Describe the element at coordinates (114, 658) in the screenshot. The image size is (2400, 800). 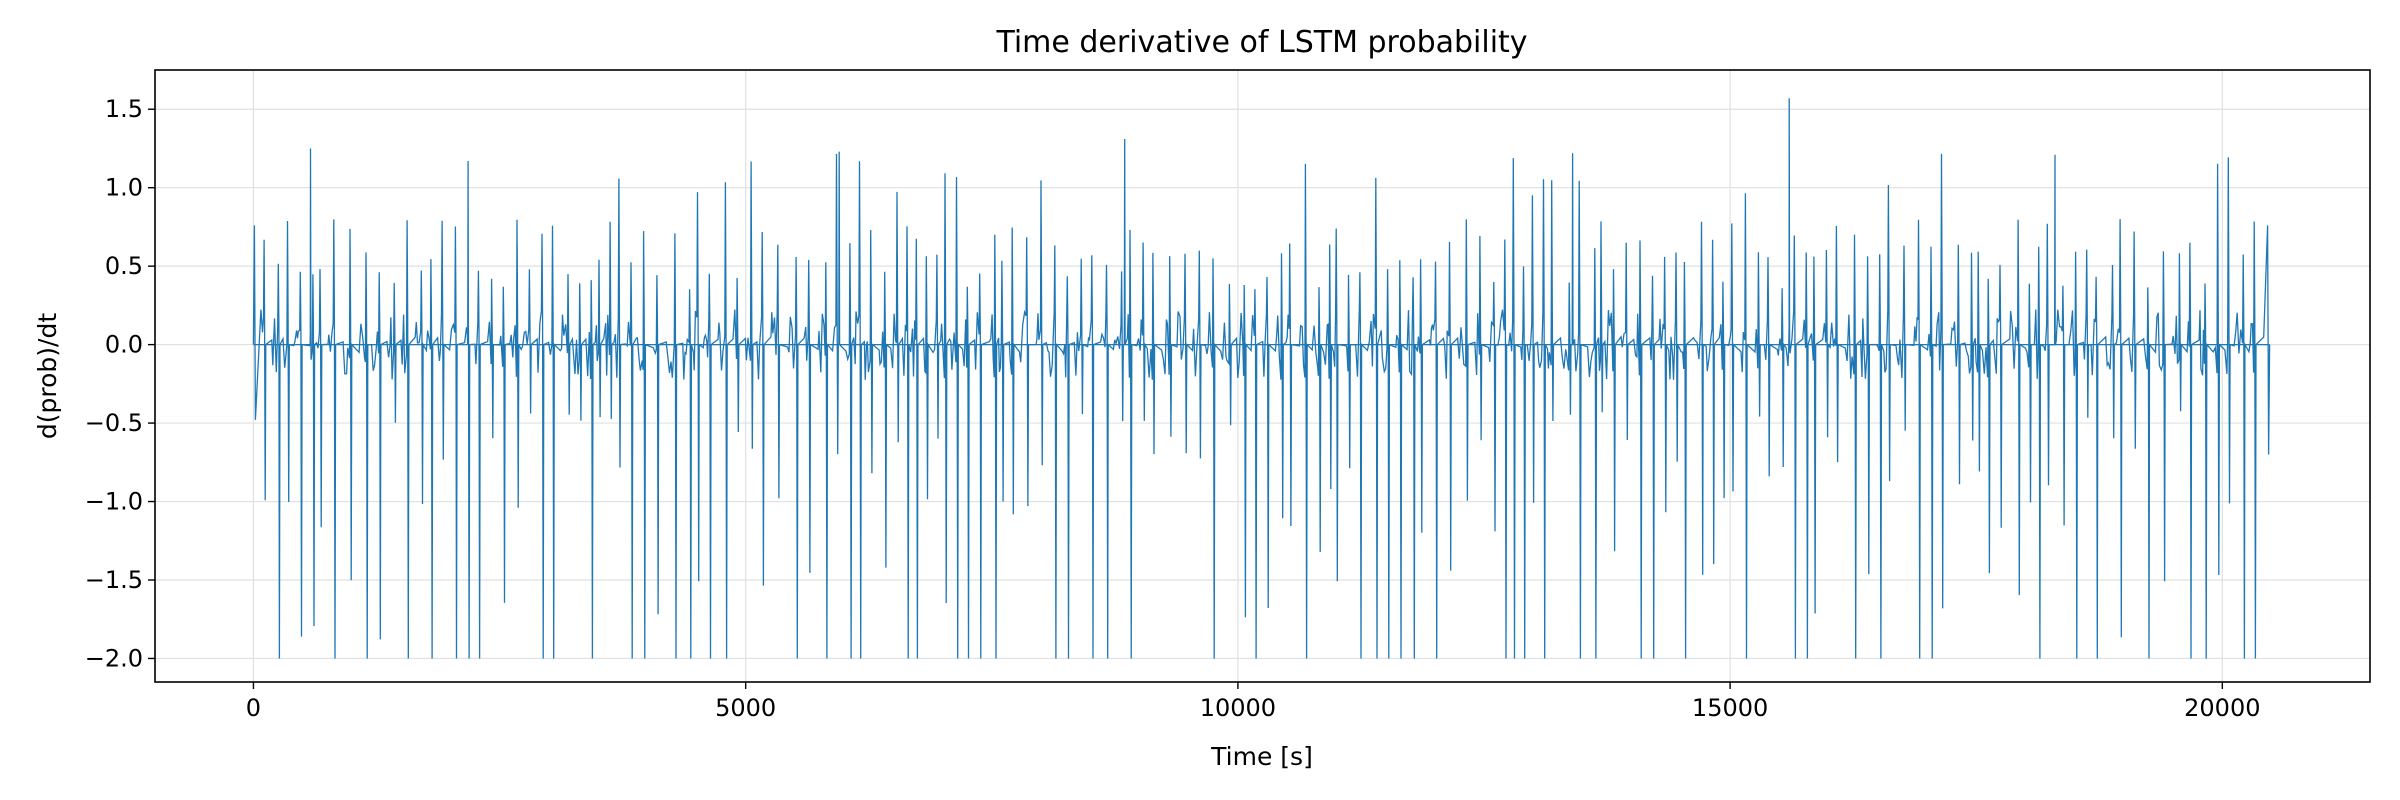
I see `y-tick-label: −2.0` at that location.